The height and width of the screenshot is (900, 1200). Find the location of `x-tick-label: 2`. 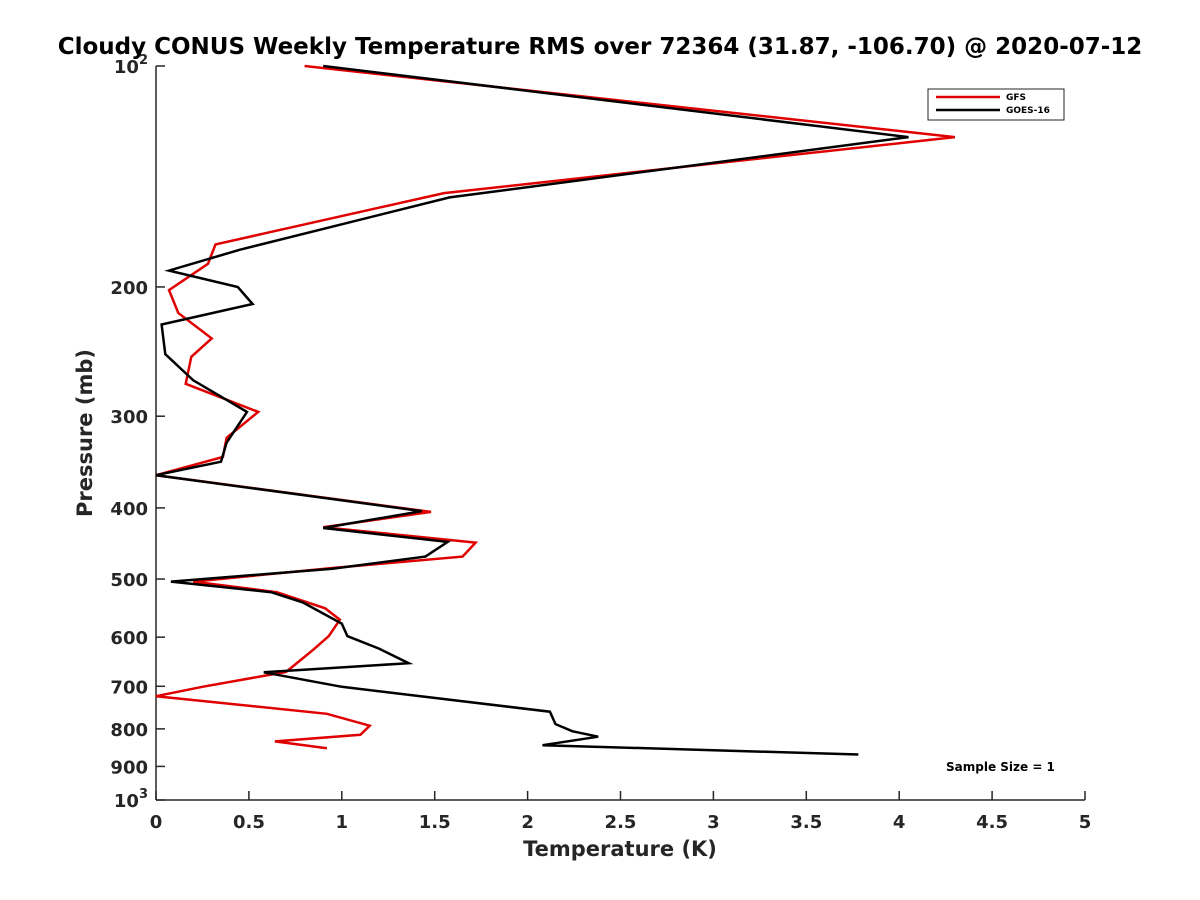

x-tick-label: 2 is located at coordinates (527, 822).